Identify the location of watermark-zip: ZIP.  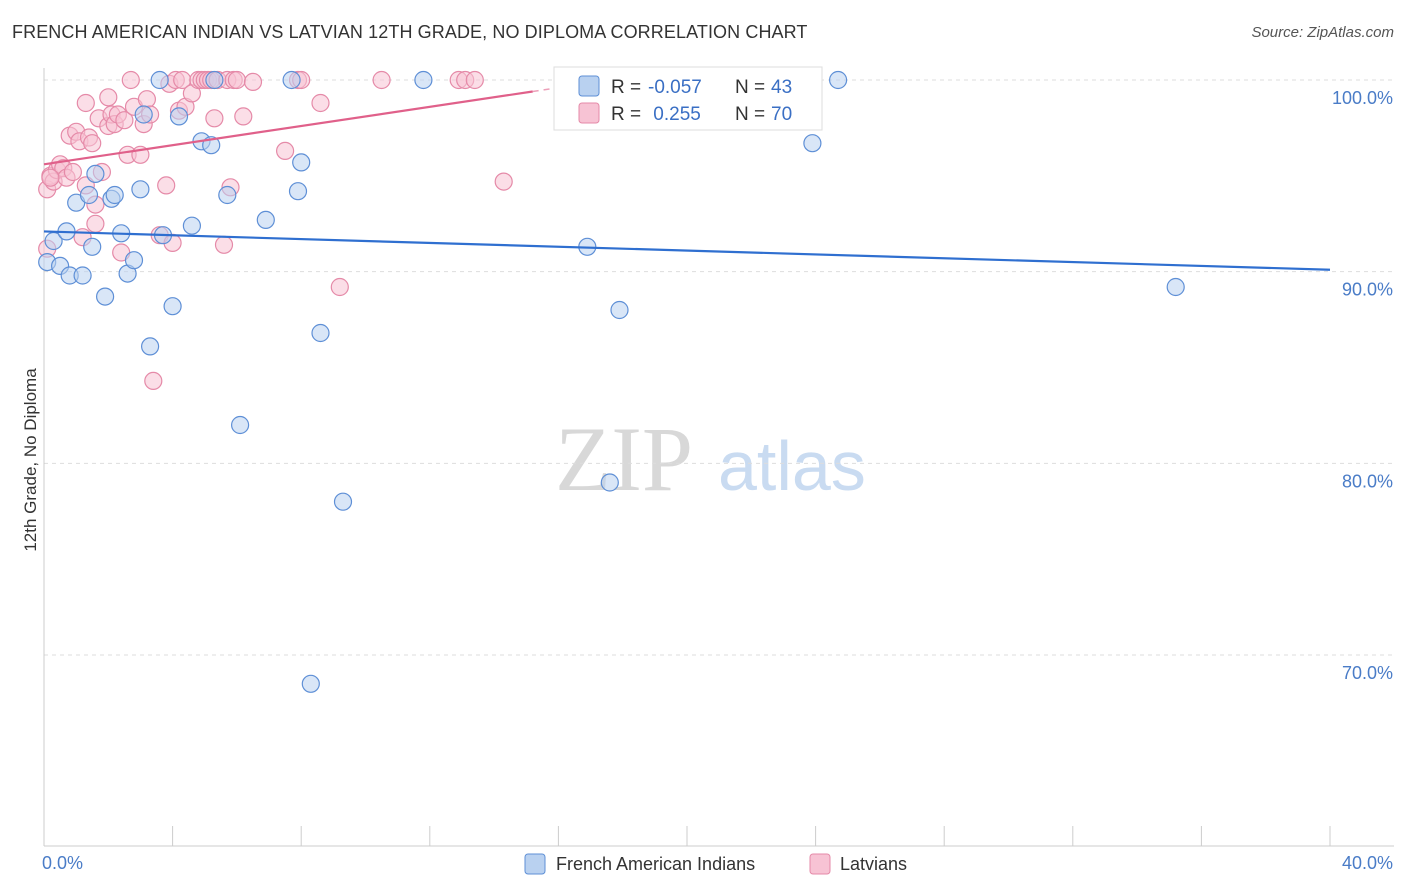
(624, 459).